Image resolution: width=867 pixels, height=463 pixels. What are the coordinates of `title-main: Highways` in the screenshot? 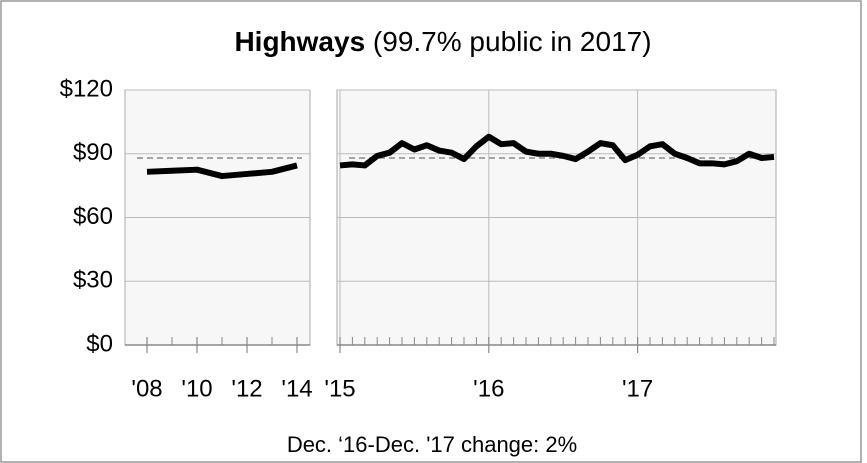 It's located at (299, 41).